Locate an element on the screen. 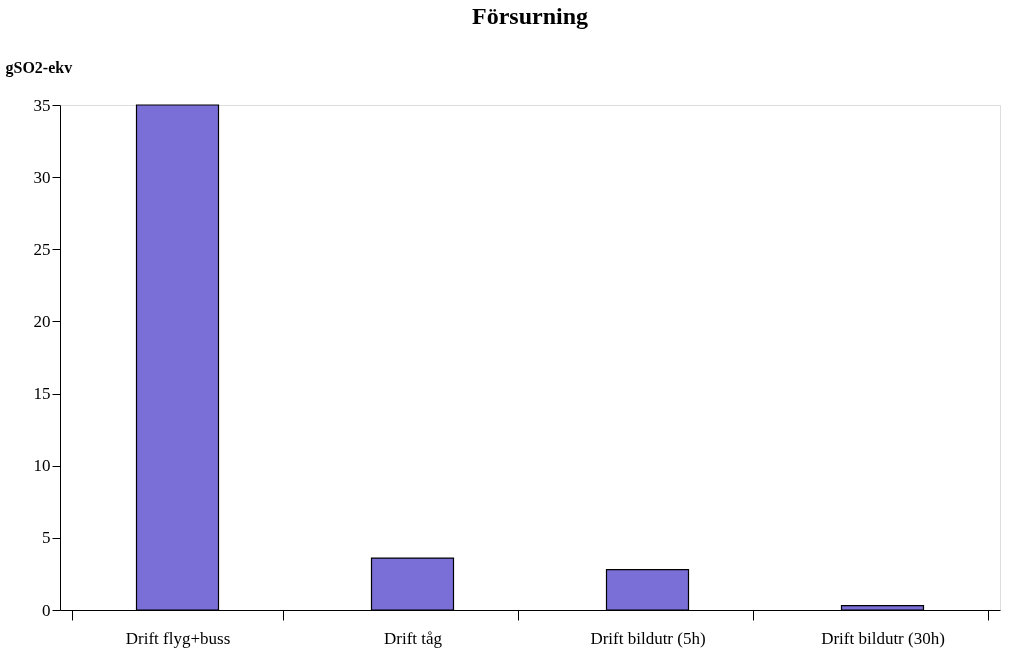 The height and width of the screenshot is (658, 1029). y-tick-label: 5 is located at coordinates (46, 538).